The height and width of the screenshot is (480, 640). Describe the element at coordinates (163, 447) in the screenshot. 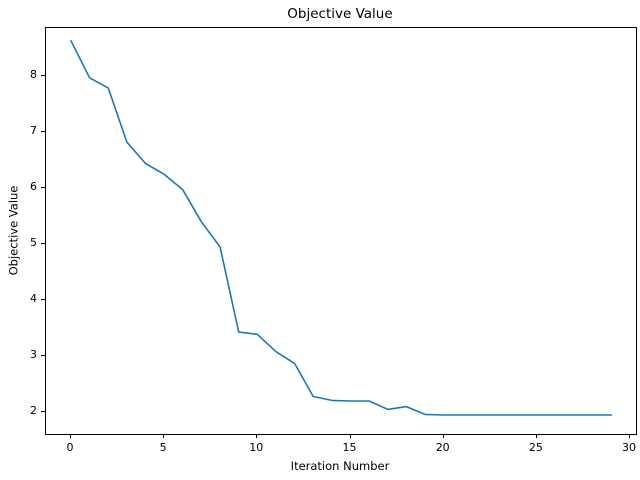

I see `x-tick-label: 5` at that location.